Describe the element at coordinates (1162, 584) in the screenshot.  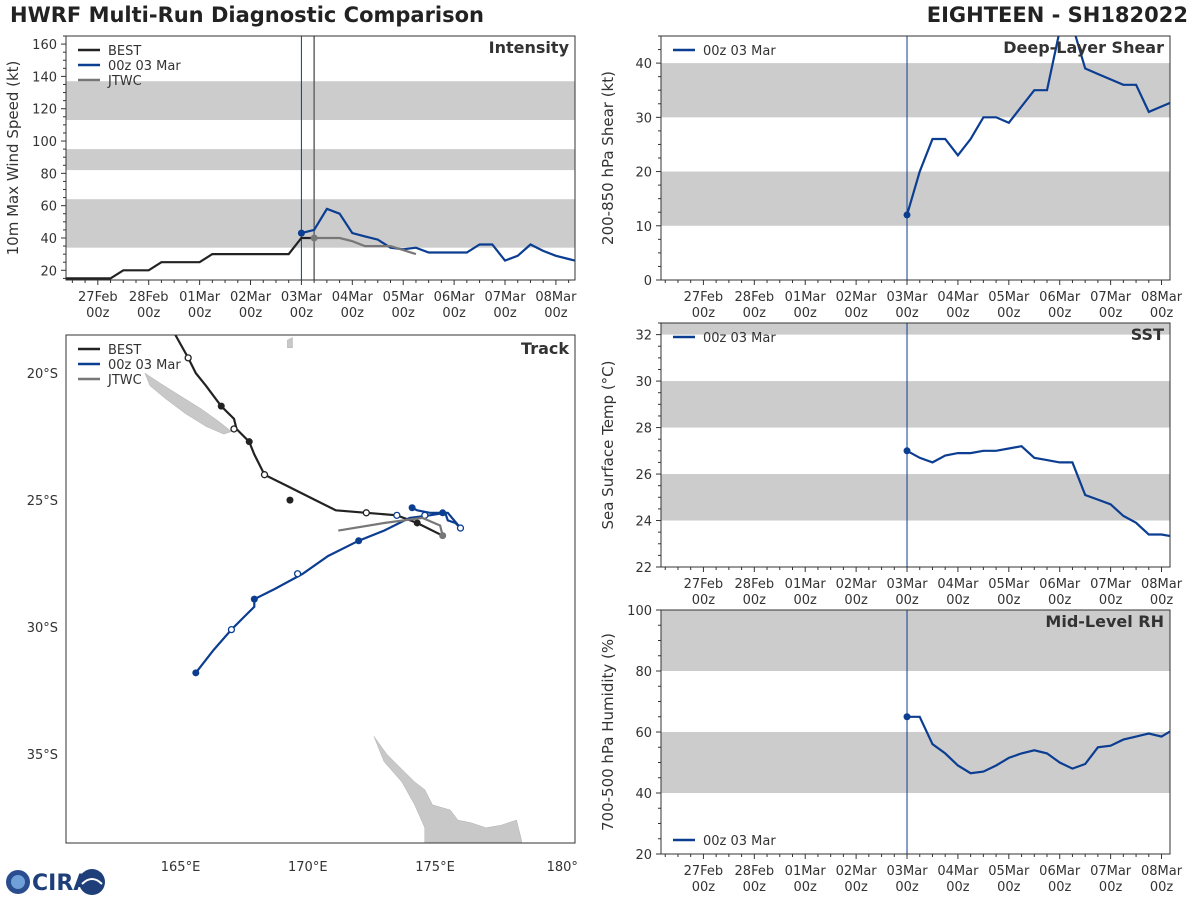
I see `sst-xtick-label: 08Mar` at that location.